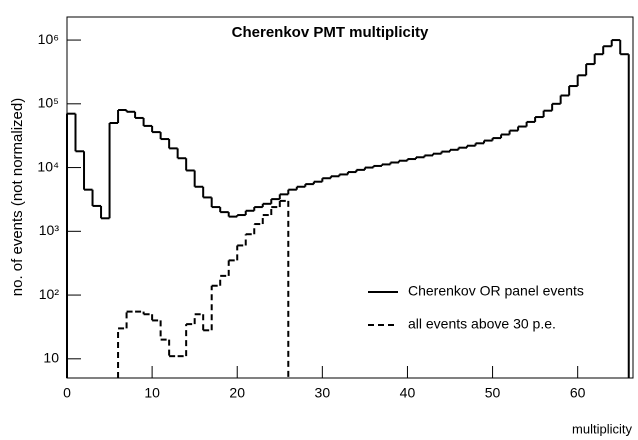 The height and width of the screenshot is (440, 638). Describe the element at coordinates (48, 39) in the screenshot. I see `y-tick-label: 10⁶` at that location.